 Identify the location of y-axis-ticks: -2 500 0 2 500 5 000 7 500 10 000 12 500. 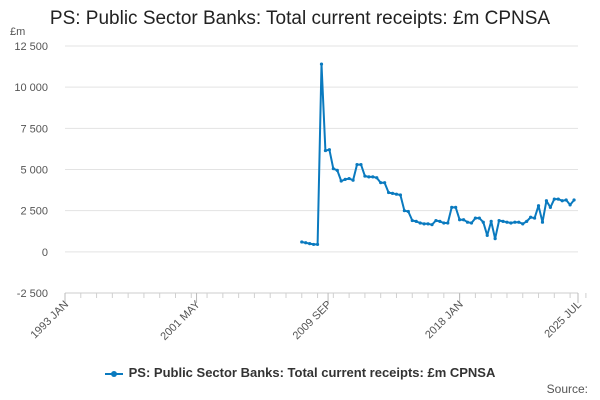
(31, 170).